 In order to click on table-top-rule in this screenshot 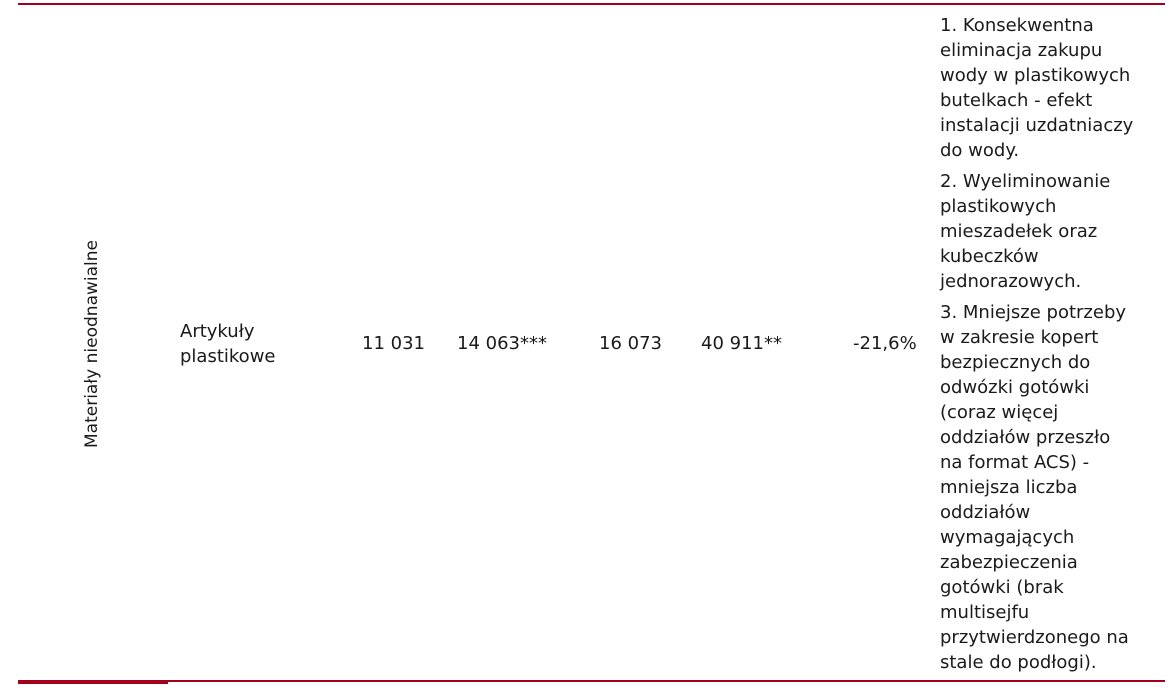, I will do `click(591, 4)`.